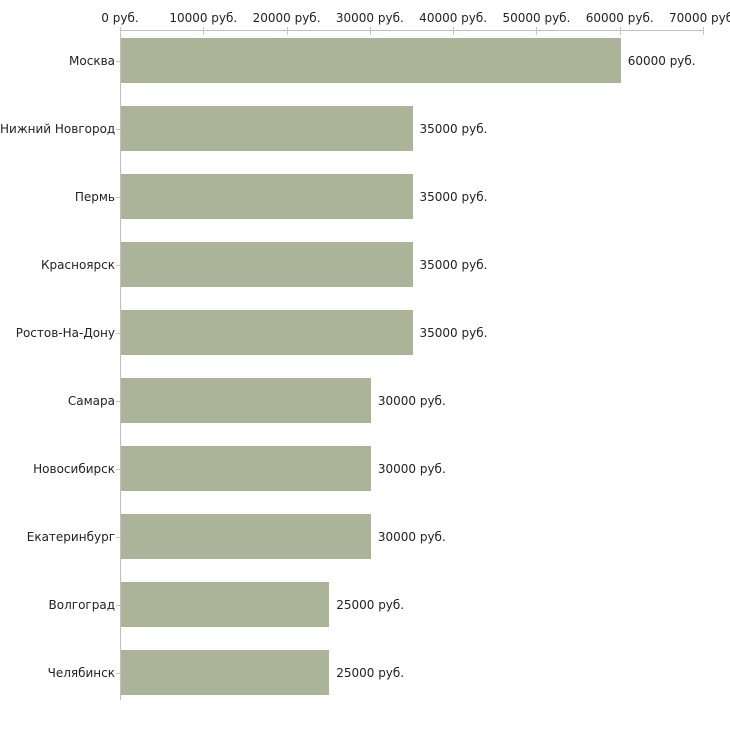 This screenshot has height=730, width=730. What do you see at coordinates (453, 18) in the screenshot?
I see `x-axis-tick-label: 40000 руб.` at bounding box center [453, 18].